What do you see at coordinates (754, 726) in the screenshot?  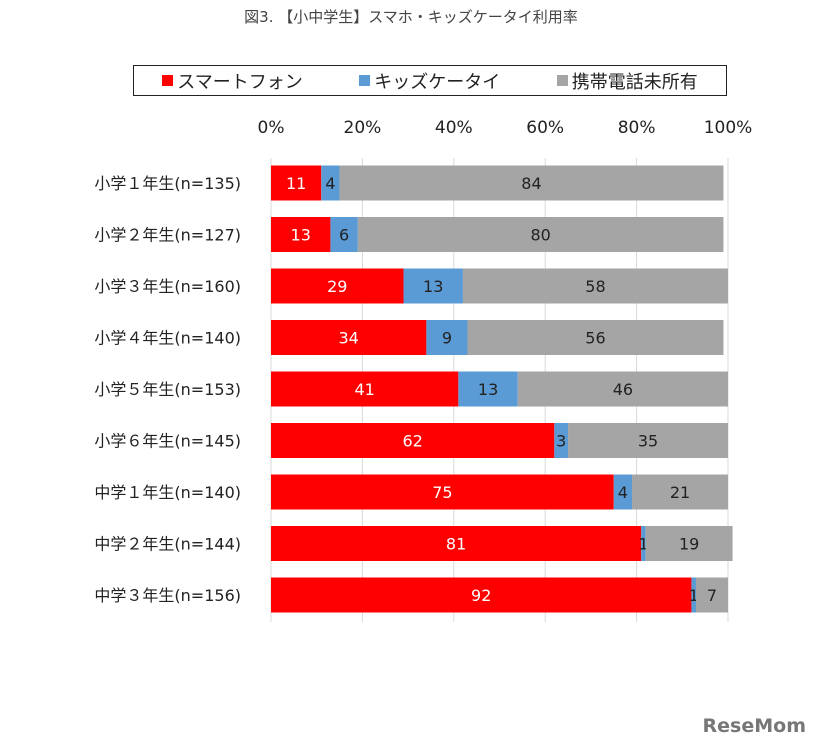 I see `watermark-logo: ReseMom` at bounding box center [754, 726].